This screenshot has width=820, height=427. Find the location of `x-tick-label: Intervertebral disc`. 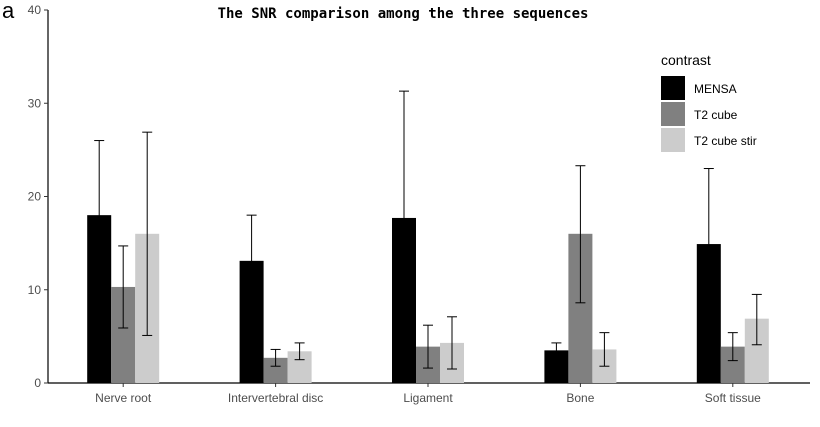

x-tick-label: Intervertebral disc is located at coordinates (275, 398).